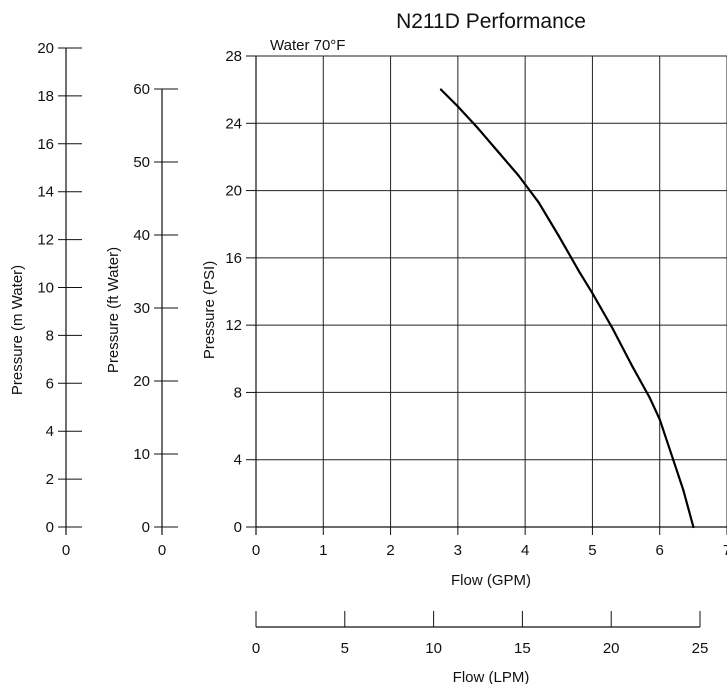  I want to click on gpm-x-tick-label-0: 0, so click(256, 550).